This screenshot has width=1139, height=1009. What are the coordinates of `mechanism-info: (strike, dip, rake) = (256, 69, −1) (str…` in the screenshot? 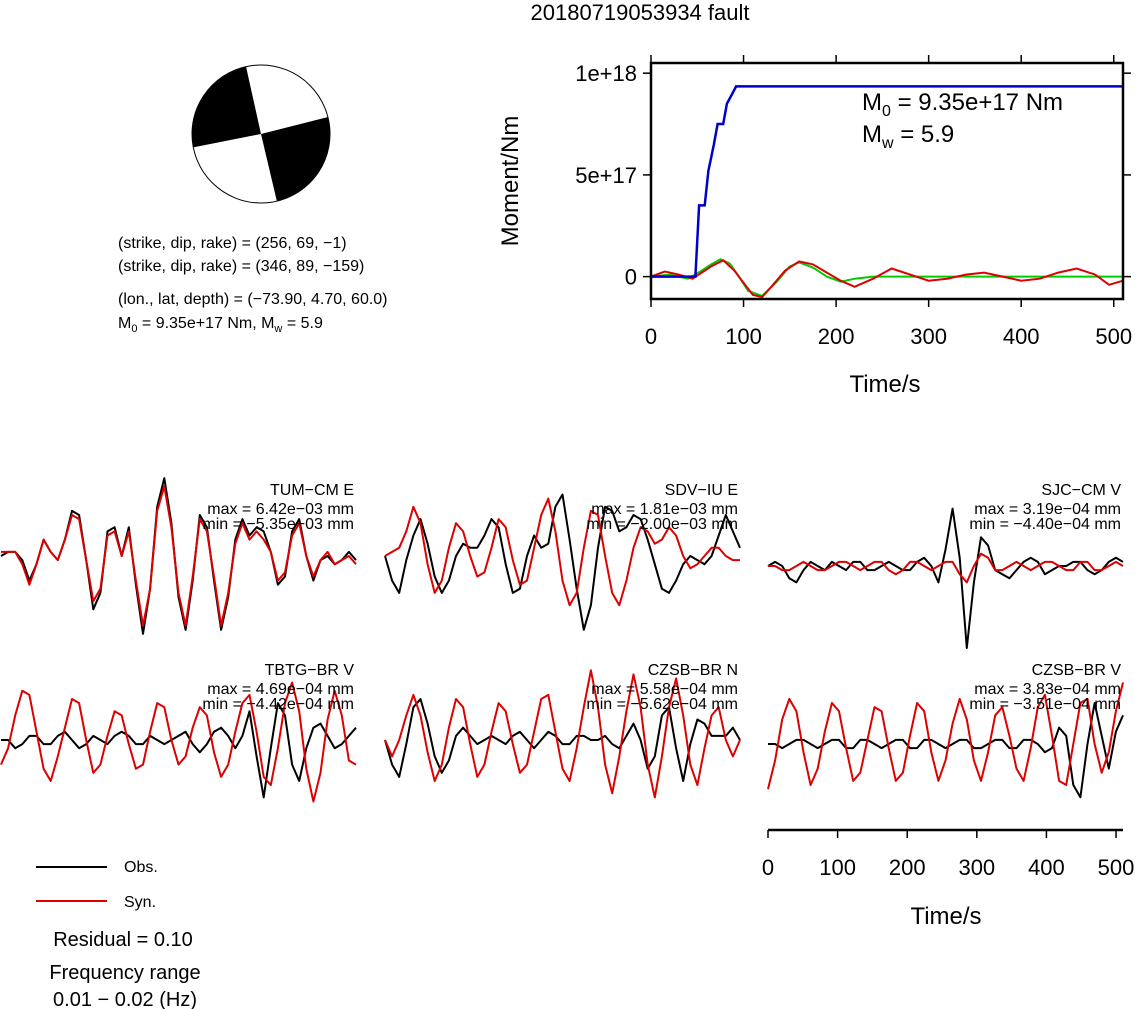 It's located at (253, 285).